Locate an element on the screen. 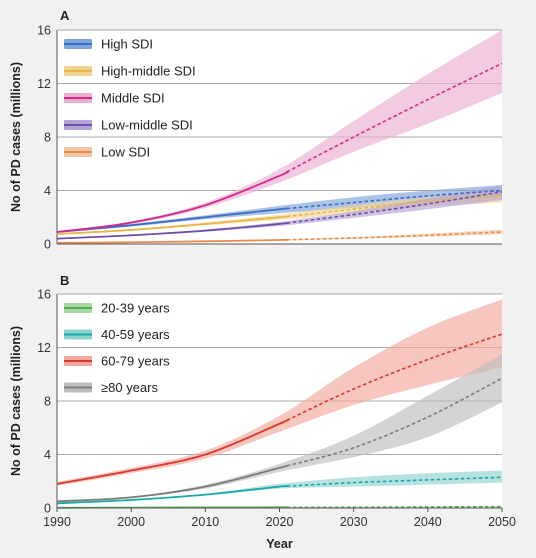 Image resolution: width=536 pixels, height=558 pixels. legend-label: 40-59 years is located at coordinates (135, 334).